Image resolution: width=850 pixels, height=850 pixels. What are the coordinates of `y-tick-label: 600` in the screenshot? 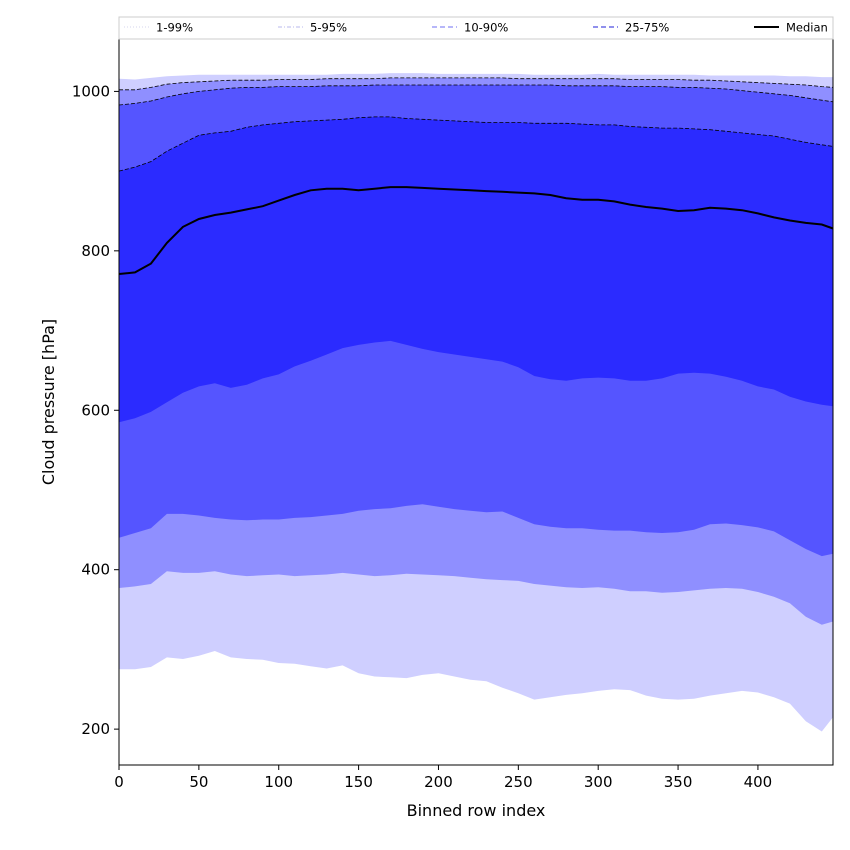 It's located at (95, 410).